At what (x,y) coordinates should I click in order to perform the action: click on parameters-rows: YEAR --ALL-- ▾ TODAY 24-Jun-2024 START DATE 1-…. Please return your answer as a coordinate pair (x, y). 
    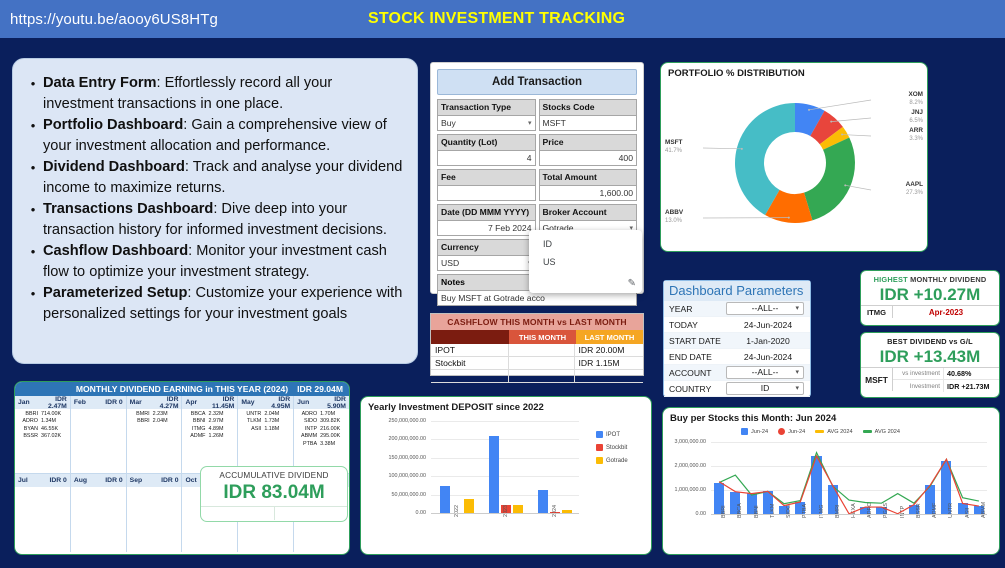
    Looking at the image, I should click on (737, 349).